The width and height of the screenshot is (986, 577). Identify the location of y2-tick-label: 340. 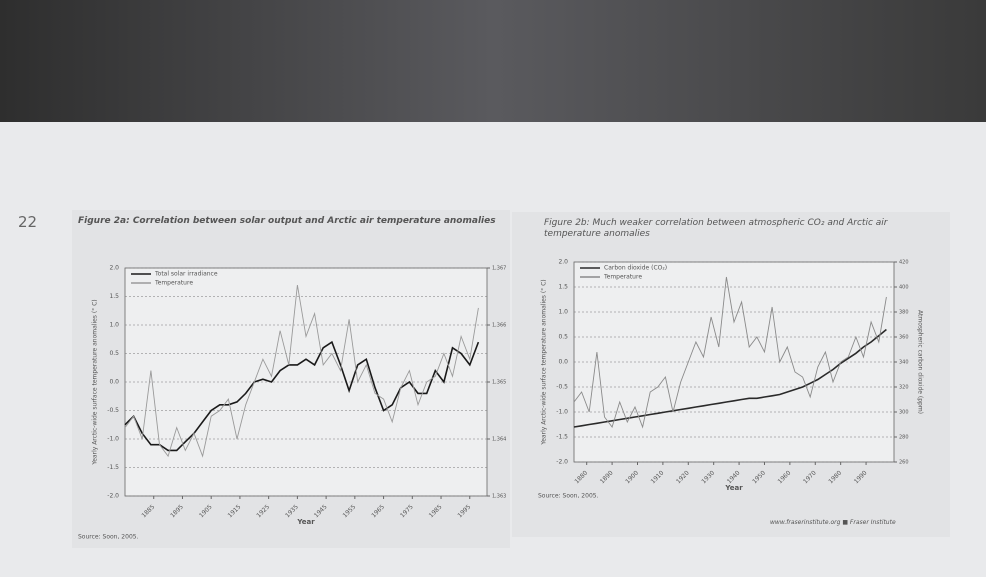
(904, 363).